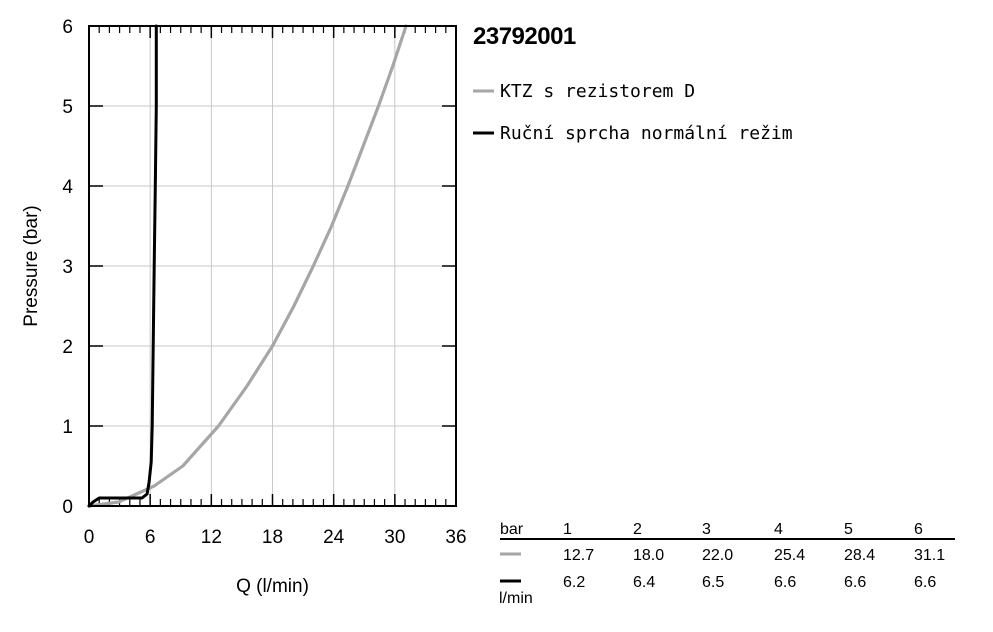 This screenshot has width=993, height=632. Describe the element at coordinates (211, 537) in the screenshot. I see `x-tick-label: 12` at that location.